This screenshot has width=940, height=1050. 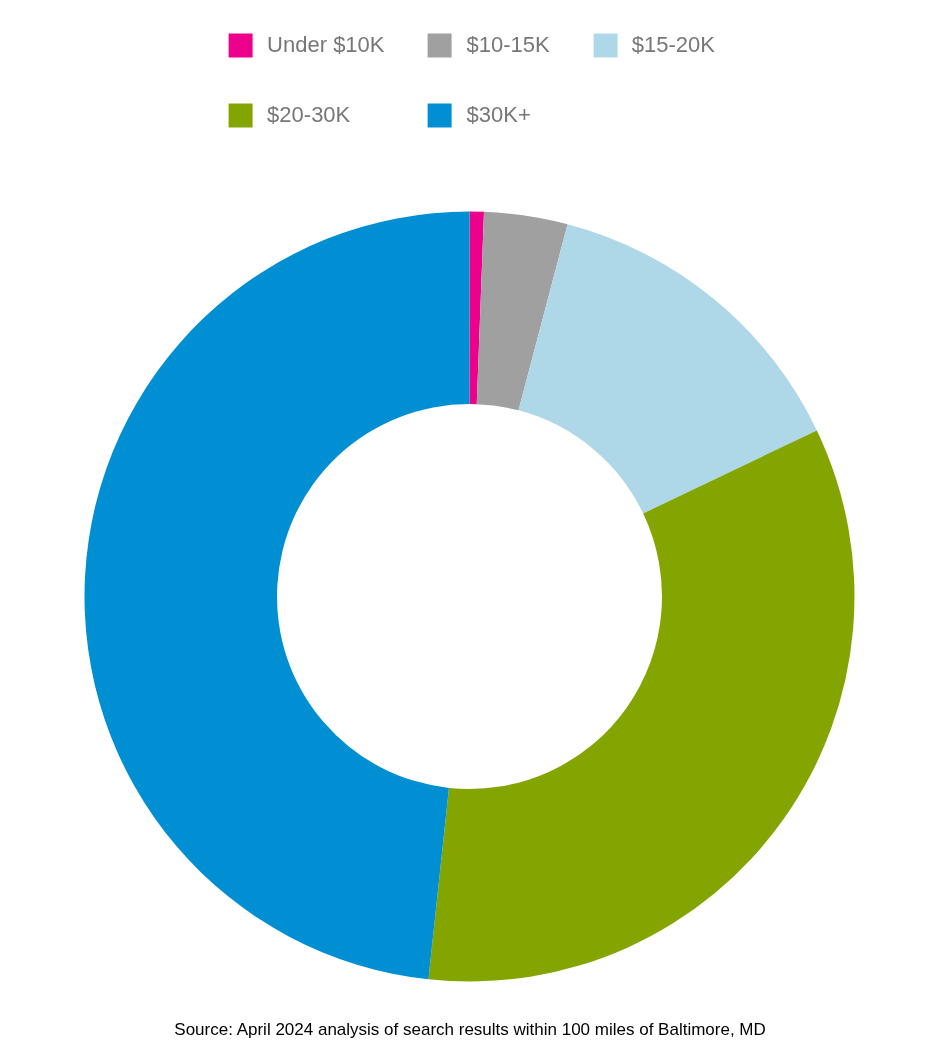 What do you see at coordinates (309, 115) in the screenshot?
I see `legend-label: $20-30K` at bounding box center [309, 115].